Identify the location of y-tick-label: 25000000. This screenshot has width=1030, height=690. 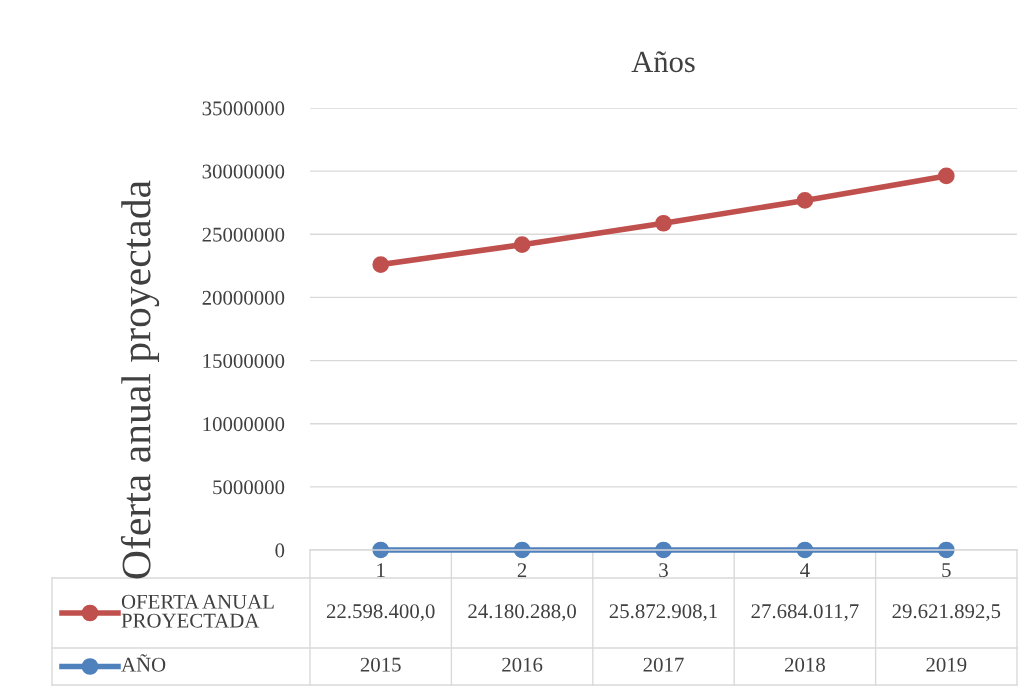
(243, 234).